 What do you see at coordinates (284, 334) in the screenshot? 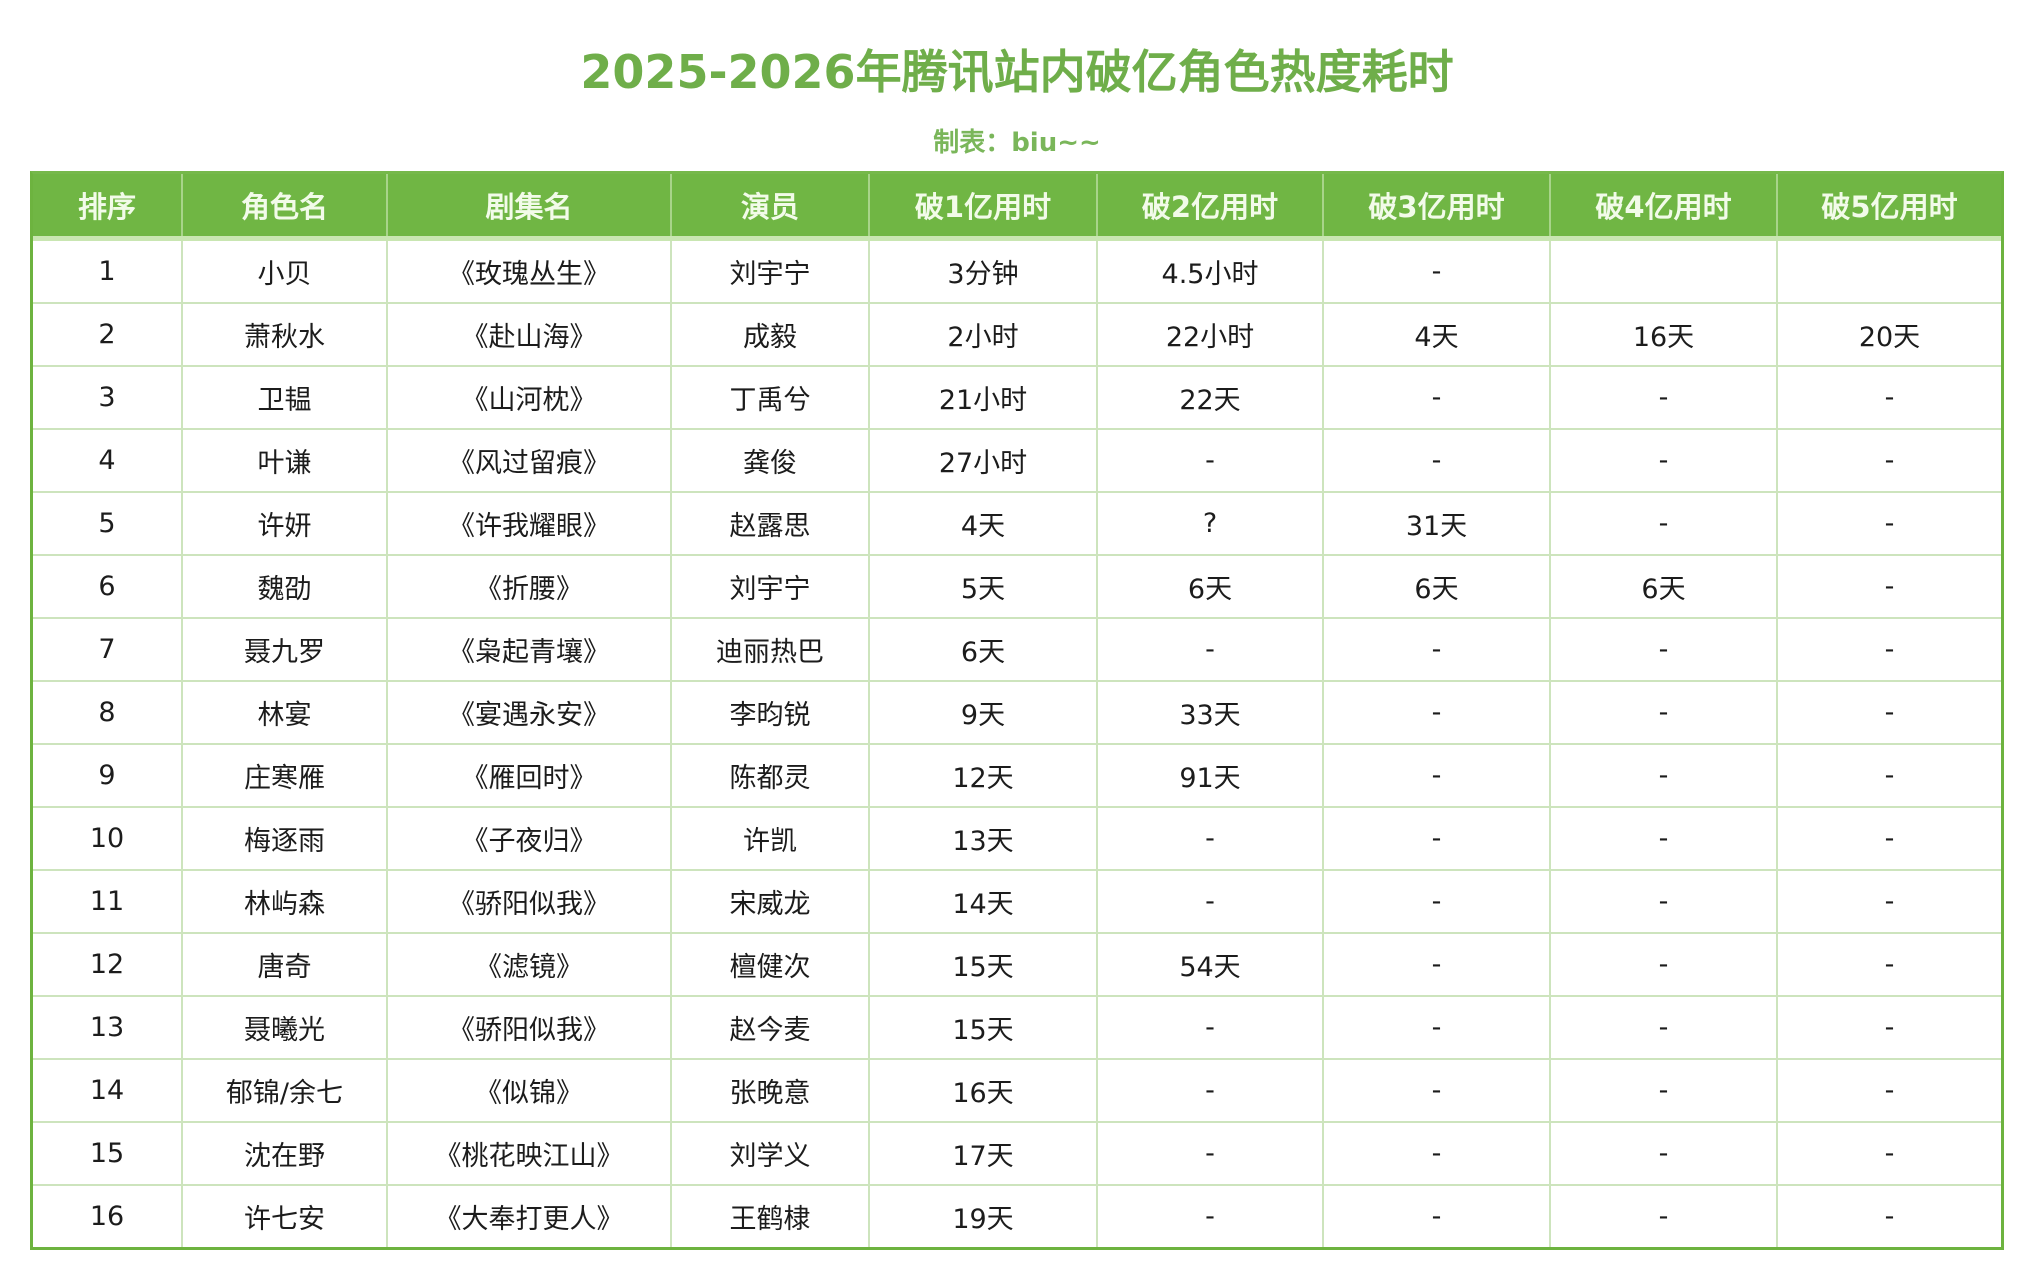
I see `cell-character: 萧秋水` at bounding box center [284, 334].